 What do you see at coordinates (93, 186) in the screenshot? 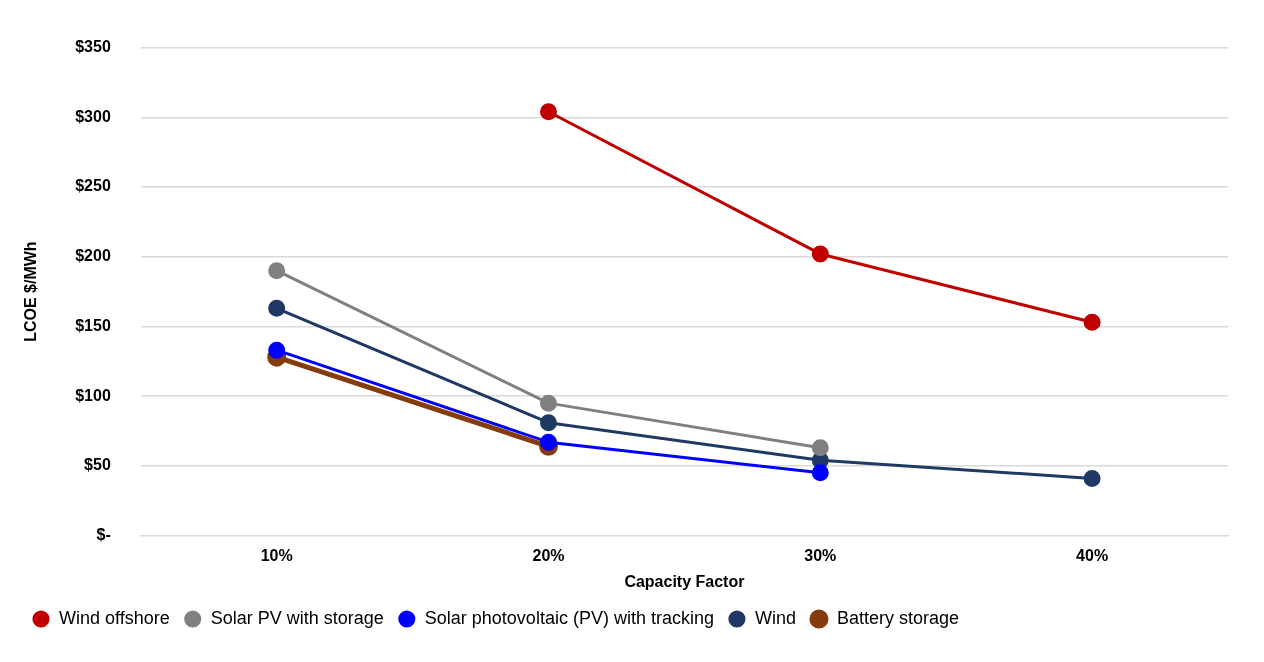
I see `y-tick-label: $250` at bounding box center [93, 186].